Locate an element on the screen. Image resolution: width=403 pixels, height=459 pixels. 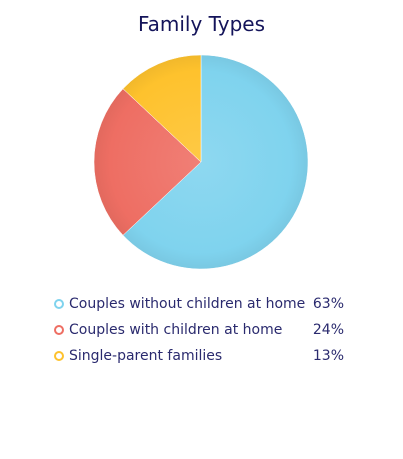
legend-item: Couples without children at home 63% is located at coordinates (204, 306).